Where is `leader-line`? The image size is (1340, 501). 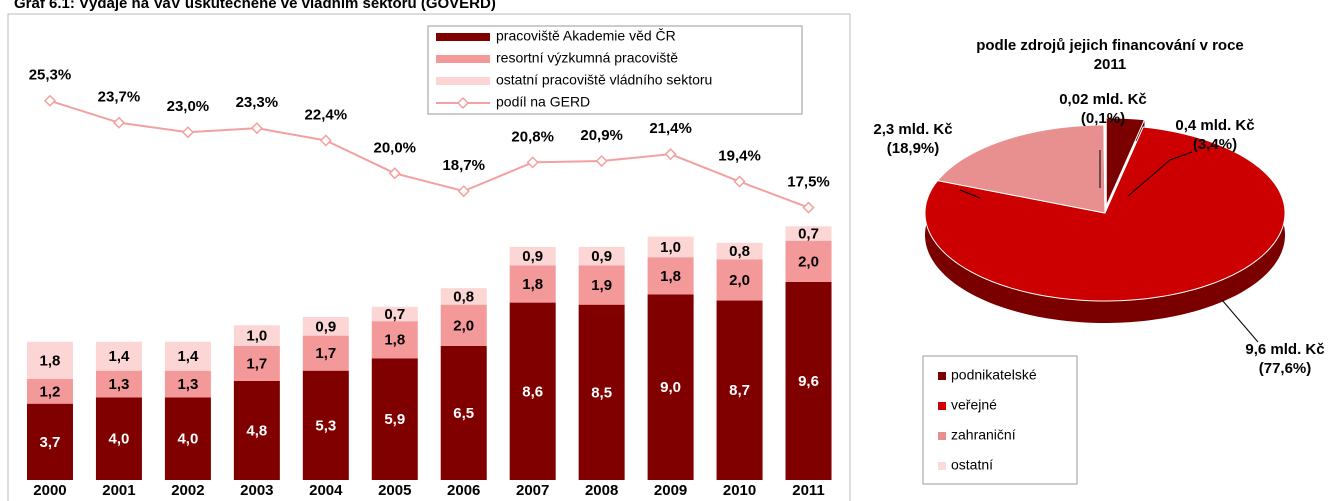 leader-line is located at coordinates (1240, 321).